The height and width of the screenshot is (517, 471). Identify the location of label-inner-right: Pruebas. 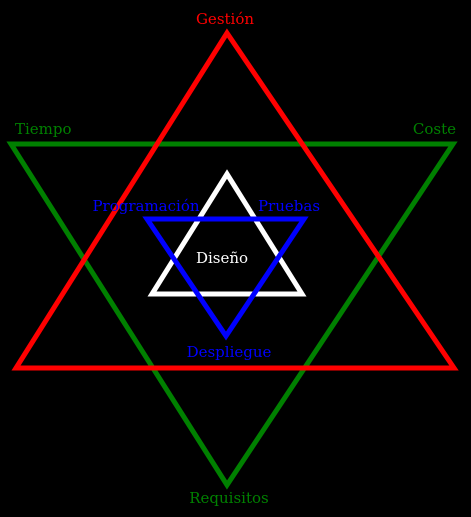
(289, 206).